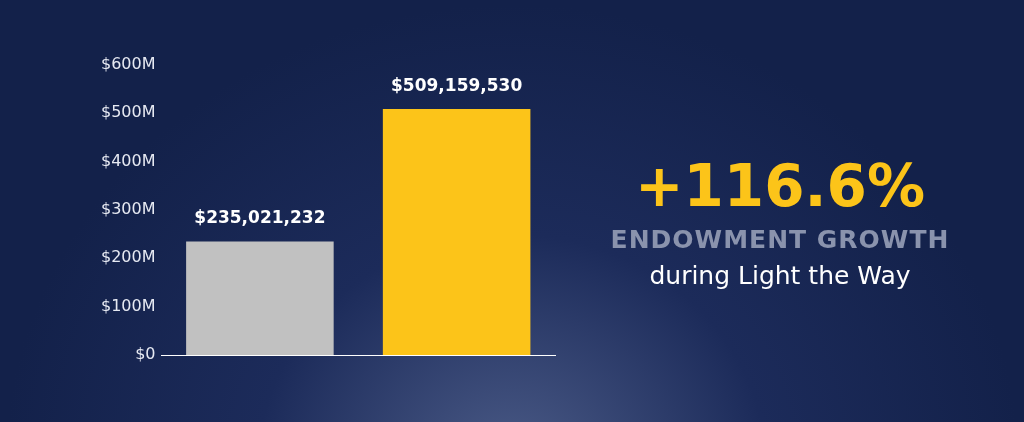 This screenshot has width=1024, height=422. What do you see at coordinates (260, 217) in the screenshot?
I see `data-label: $235,021,232` at bounding box center [260, 217].